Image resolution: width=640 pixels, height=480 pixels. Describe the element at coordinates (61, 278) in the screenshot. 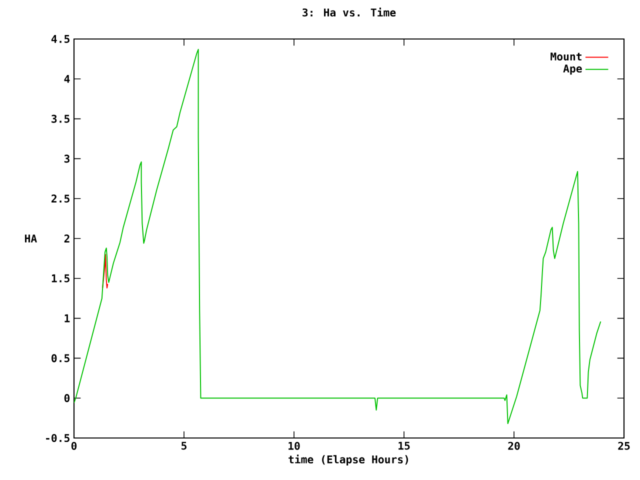

I see `y-tick-label: 1.5` at that location.